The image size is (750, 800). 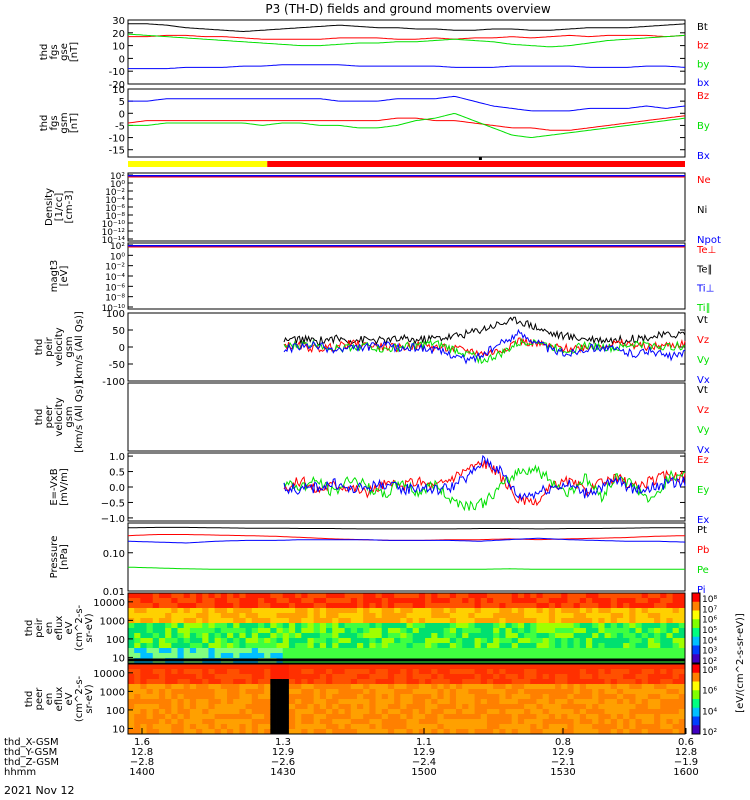 I want to click on series-line-Pi, so click(x=406, y=540).